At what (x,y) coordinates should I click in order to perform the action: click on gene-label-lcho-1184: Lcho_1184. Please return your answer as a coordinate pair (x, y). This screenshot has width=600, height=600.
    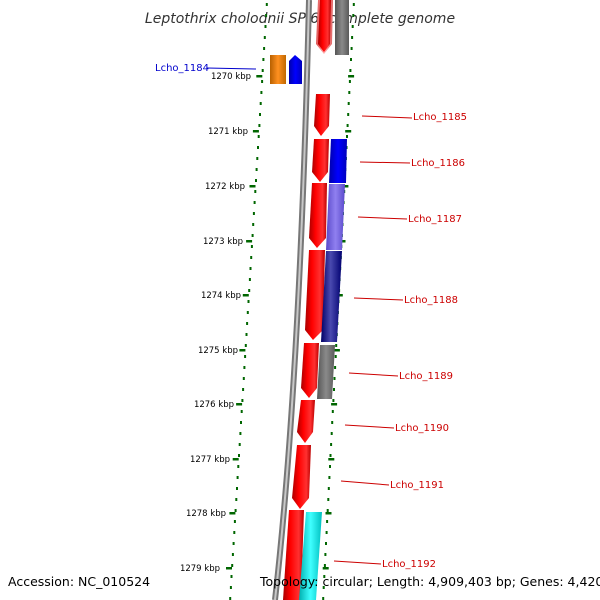
    Looking at the image, I should click on (182, 68).